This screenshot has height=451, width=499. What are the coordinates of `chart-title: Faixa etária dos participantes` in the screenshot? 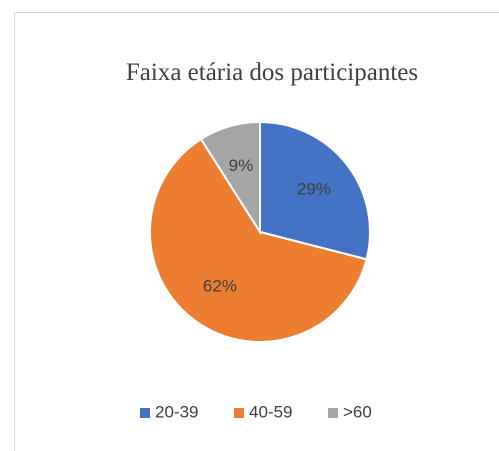 It's located at (272, 72).